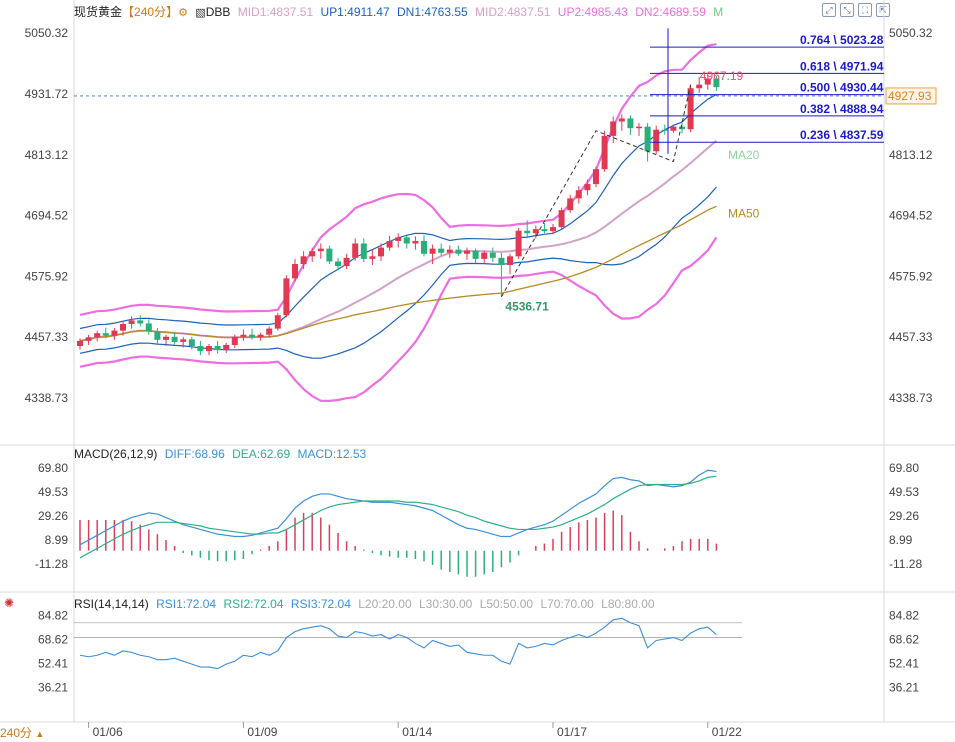 The height and width of the screenshot is (742, 955). I want to click on rsi-tick-left: 68.62, so click(53, 640).